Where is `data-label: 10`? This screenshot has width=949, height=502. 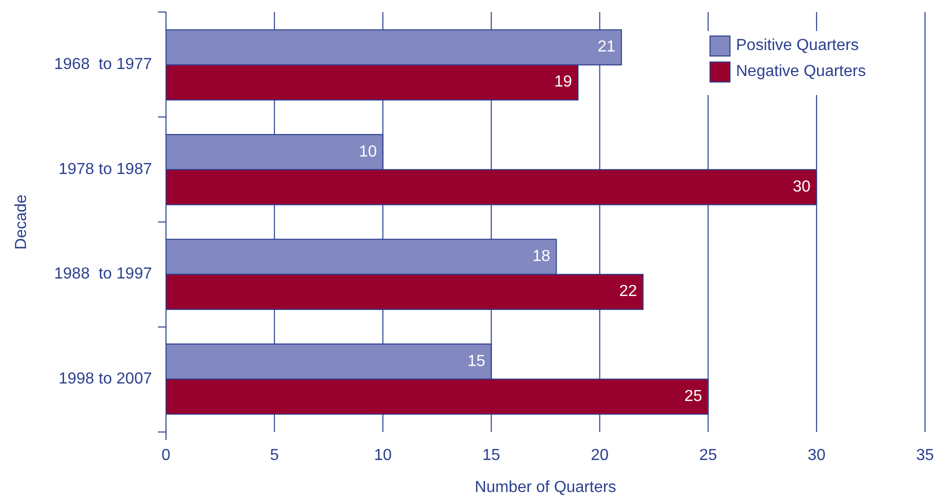
data-label: 10 is located at coordinates (368, 151).